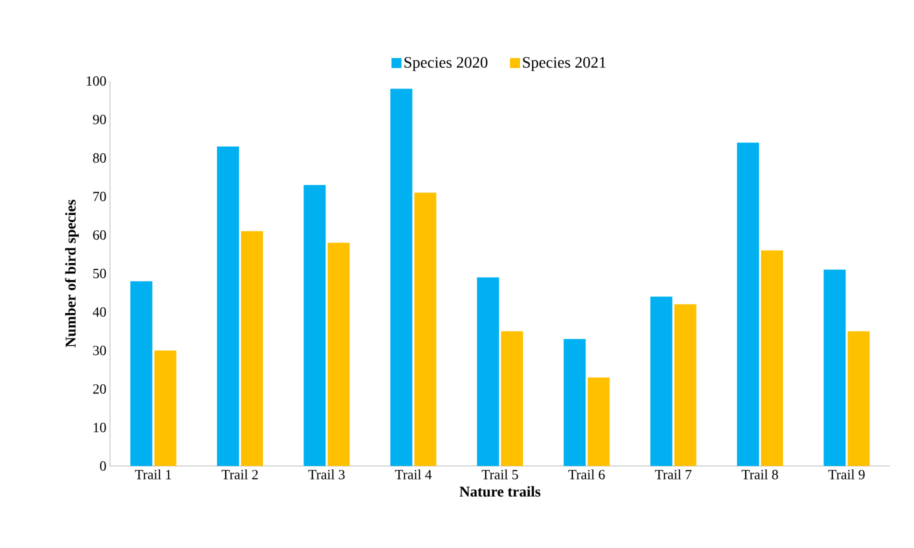 This screenshot has height=548, width=914. I want to click on y-tick-label: 70, so click(99, 197).